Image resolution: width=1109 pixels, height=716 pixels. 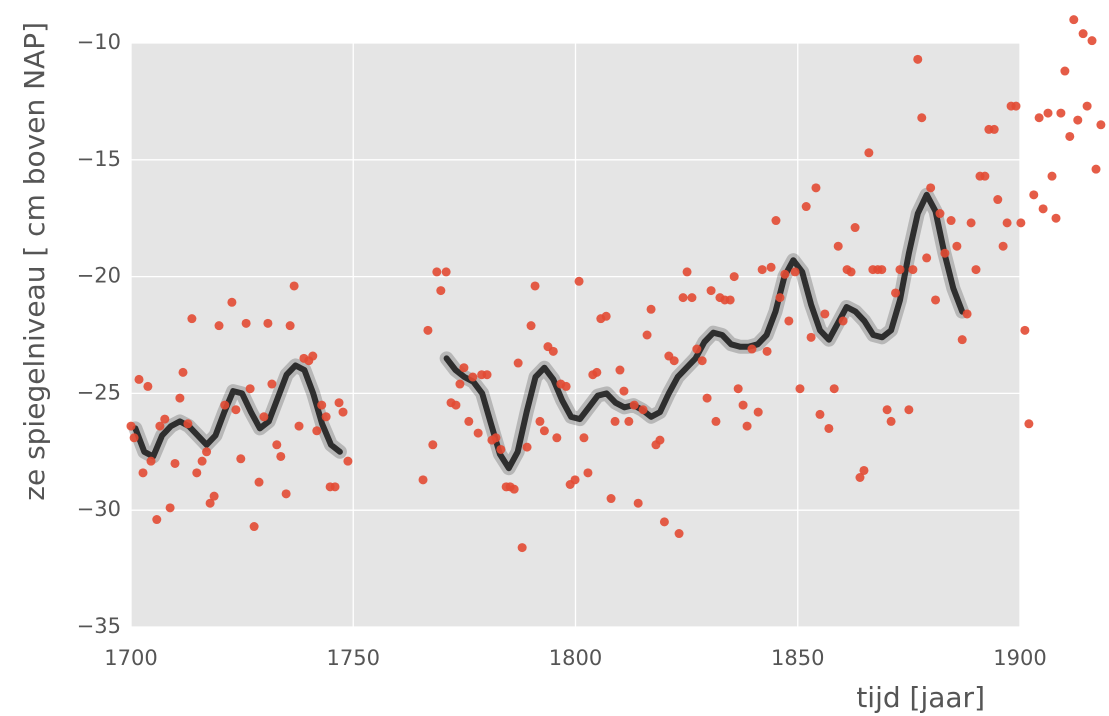 What do you see at coordinates (34, 261) in the screenshot?
I see `y-axis-label: ze spiegelniveau [ cm boven NAP]` at bounding box center [34, 261].